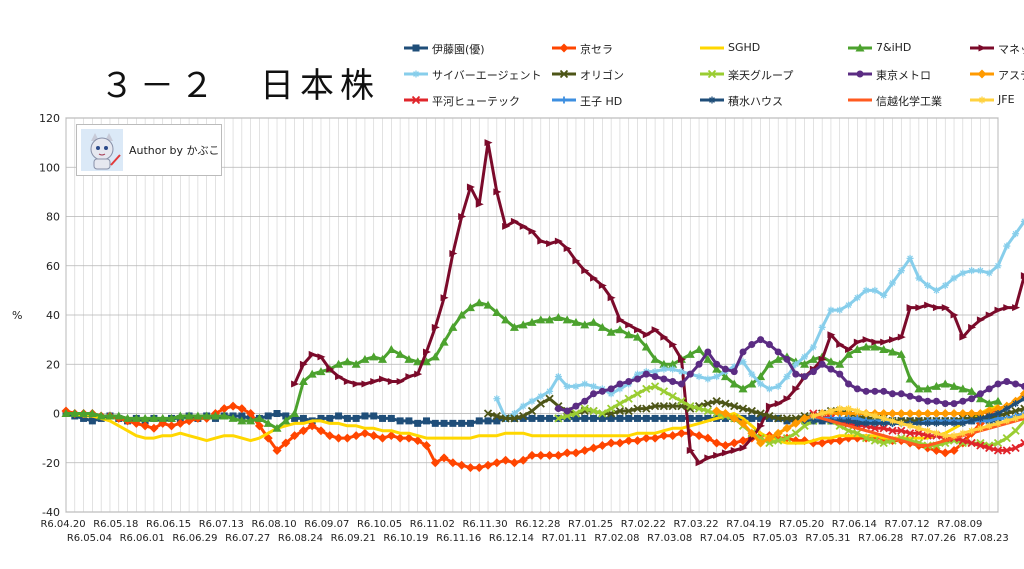  I want to click on y-tick-label: 40, so click(53, 315).